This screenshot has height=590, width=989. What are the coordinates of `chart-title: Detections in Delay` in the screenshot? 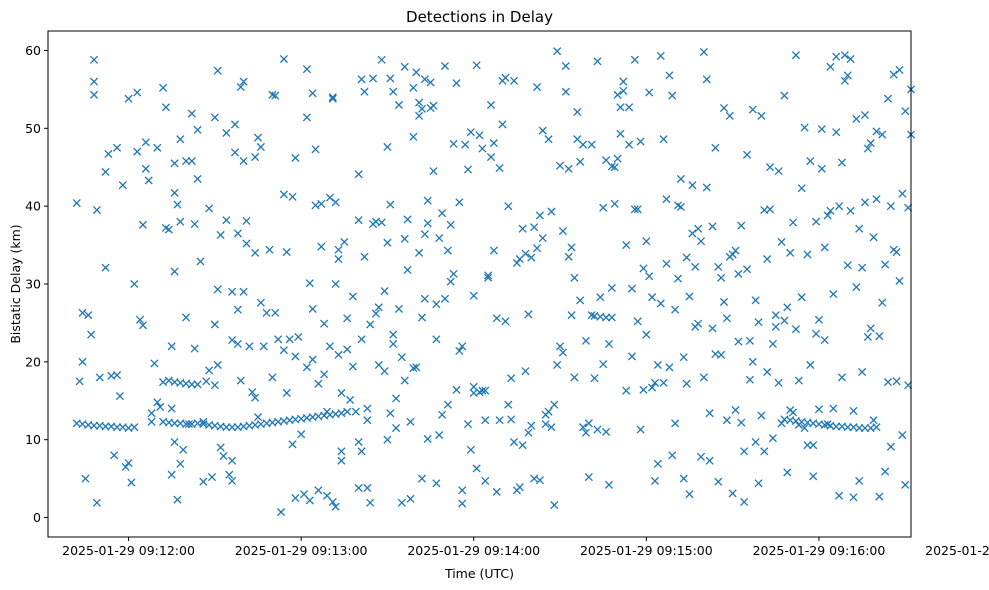 It's located at (479, 17).